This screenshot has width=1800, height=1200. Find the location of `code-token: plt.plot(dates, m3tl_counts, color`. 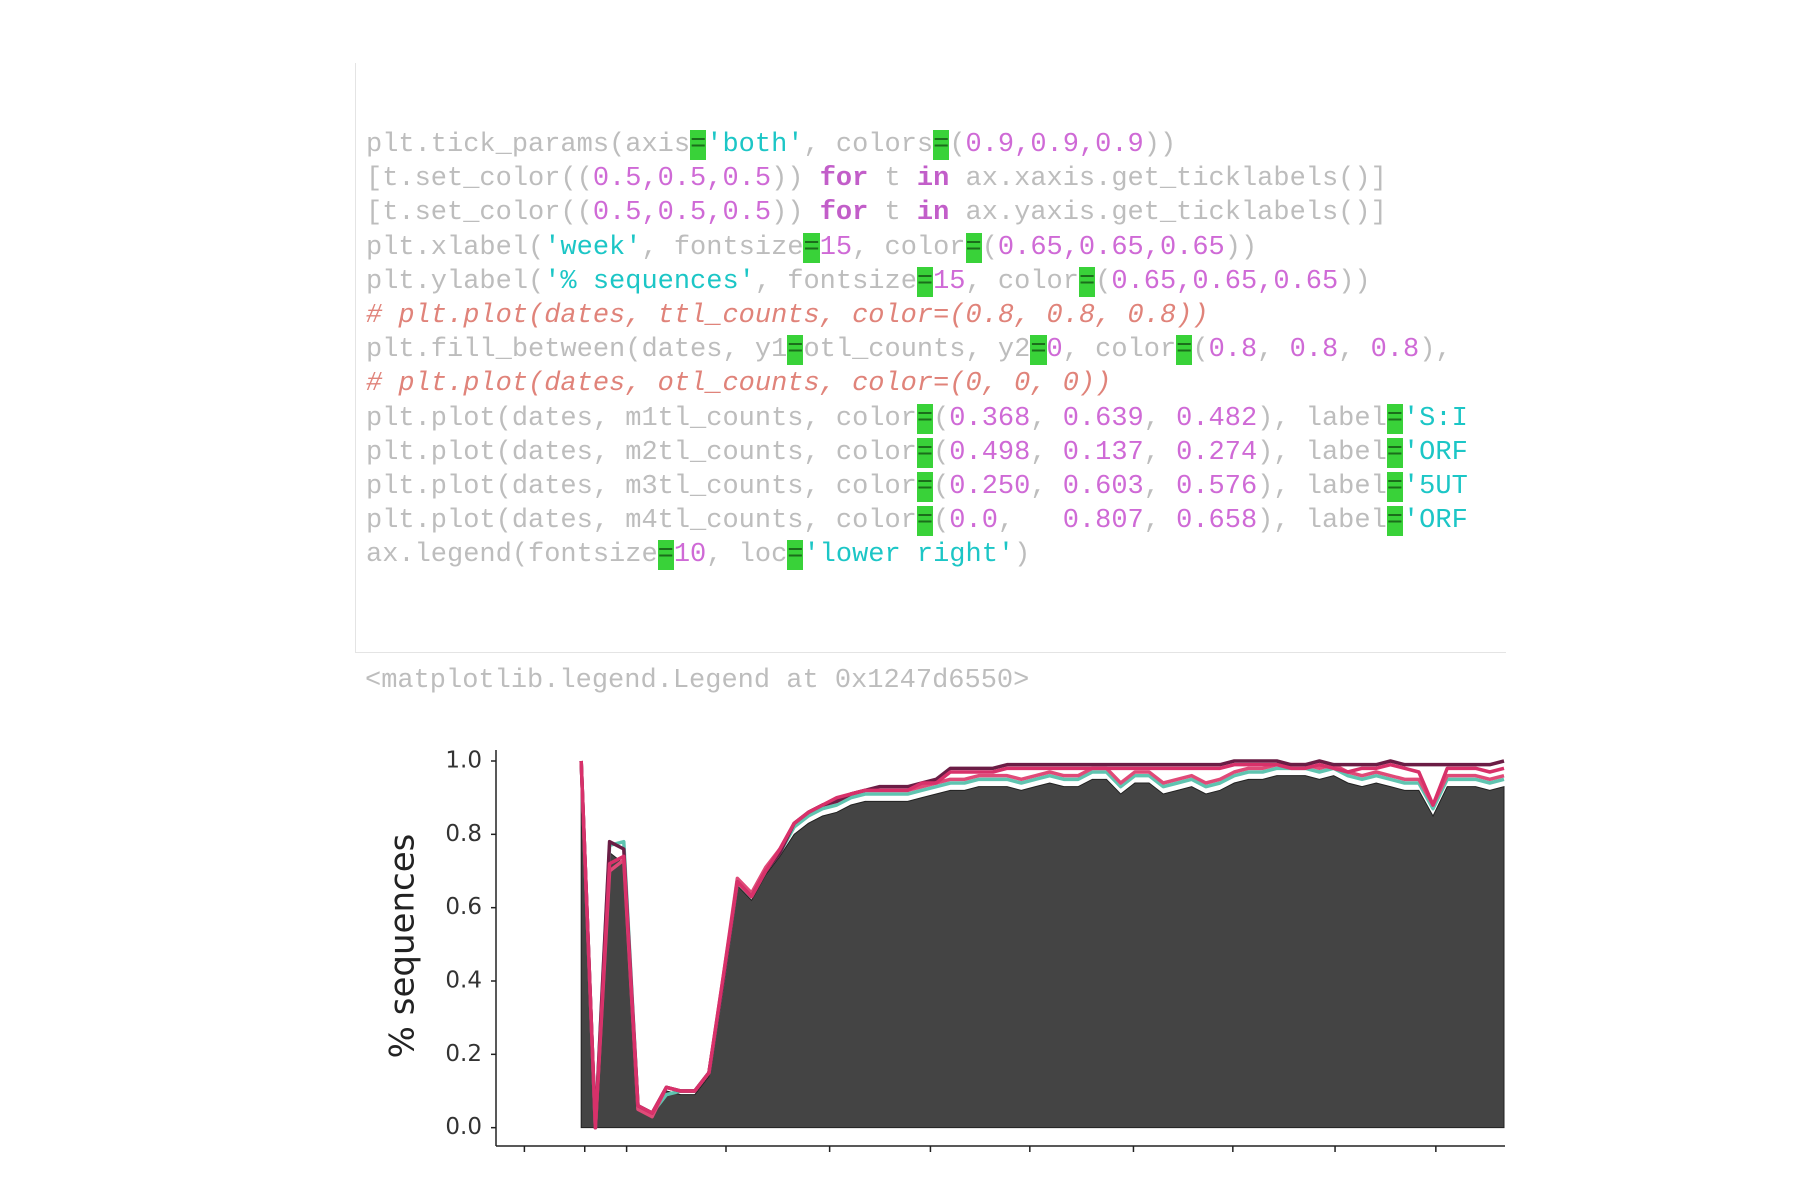

code-token: plt.plot(dates, m3tl_counts, color is located at coordinates (641, 486).